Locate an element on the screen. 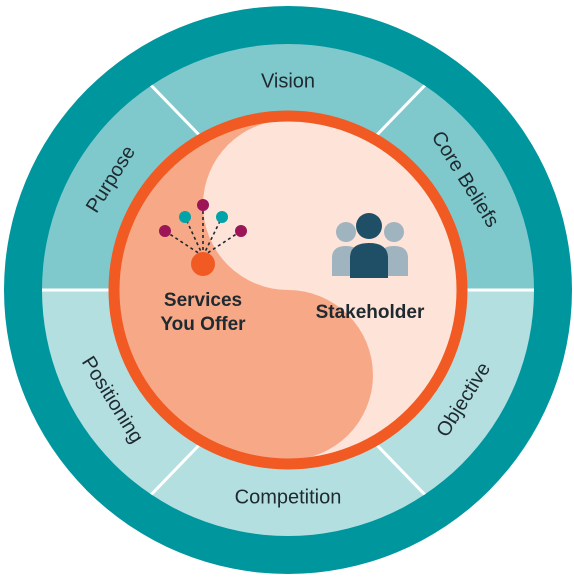 This screenshot has width=574, height=580. segment-label-competition: Competition is located at coordinates (288, 497).